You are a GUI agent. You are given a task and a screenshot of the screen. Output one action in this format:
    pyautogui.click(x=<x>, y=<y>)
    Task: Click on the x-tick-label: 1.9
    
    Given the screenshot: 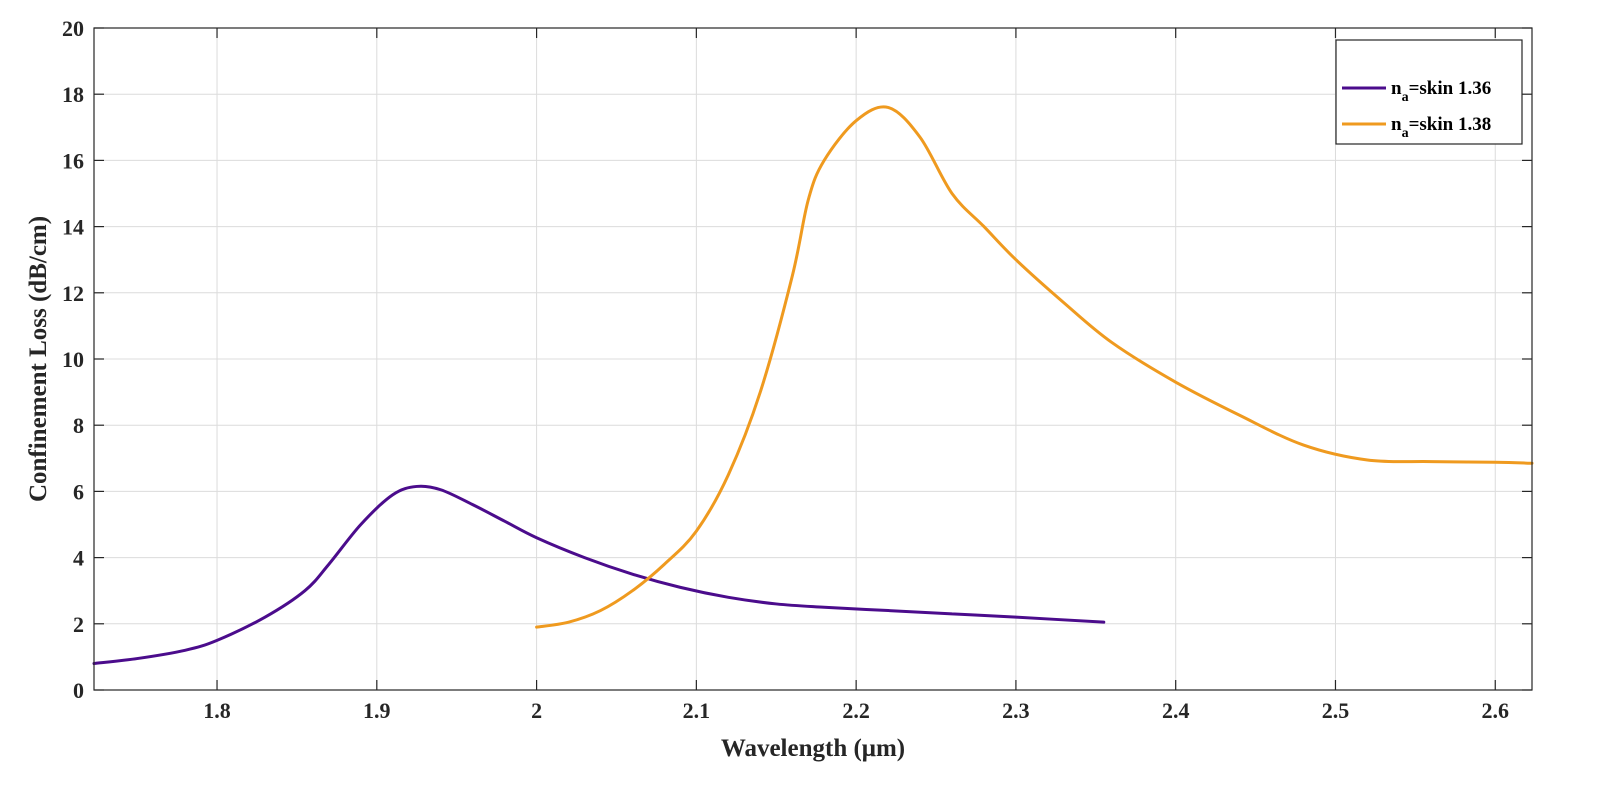 What is the action you would take?
    pyautogui.click(x=377, y=710)
    